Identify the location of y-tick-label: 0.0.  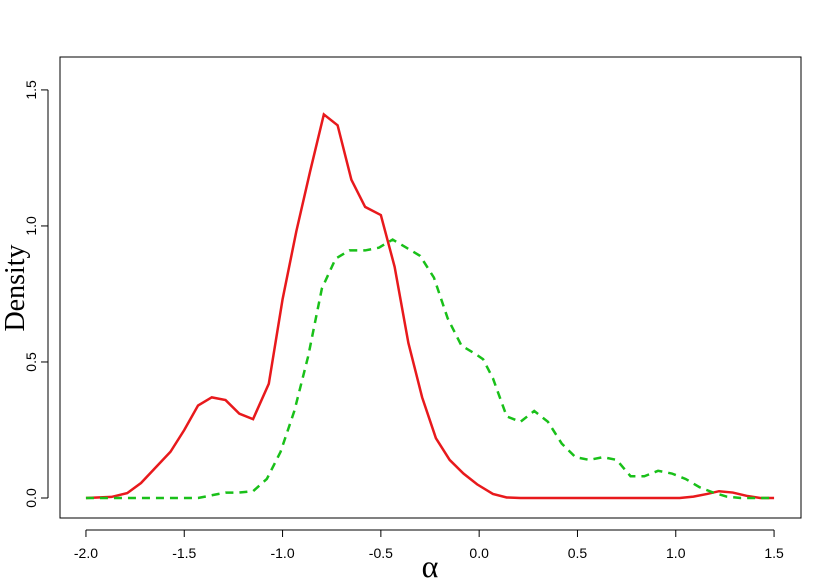
(31, 498).